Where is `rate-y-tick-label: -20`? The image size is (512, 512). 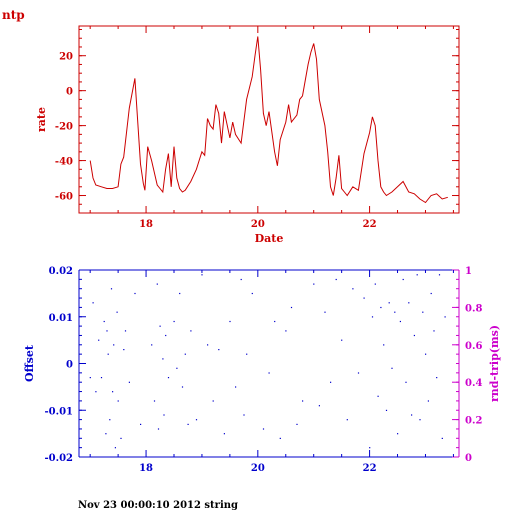
rate-y-tick-label: -20 is located at coordinates (64, 127).